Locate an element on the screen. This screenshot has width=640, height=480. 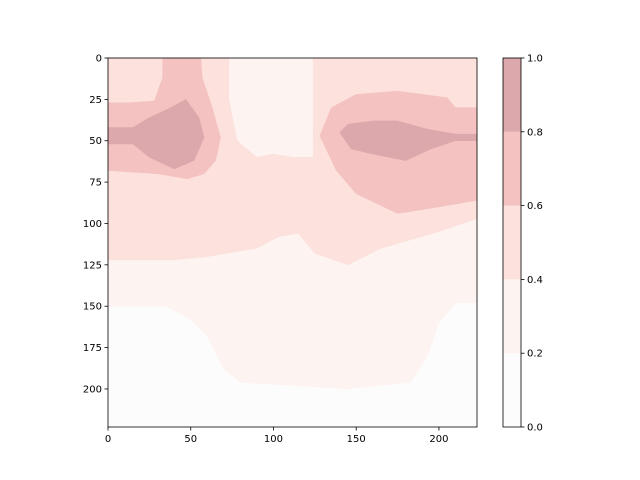
colorbar: 0.0 0.2 0.4 0.6 0.8 1.0 is located at coordinates (522, 244).